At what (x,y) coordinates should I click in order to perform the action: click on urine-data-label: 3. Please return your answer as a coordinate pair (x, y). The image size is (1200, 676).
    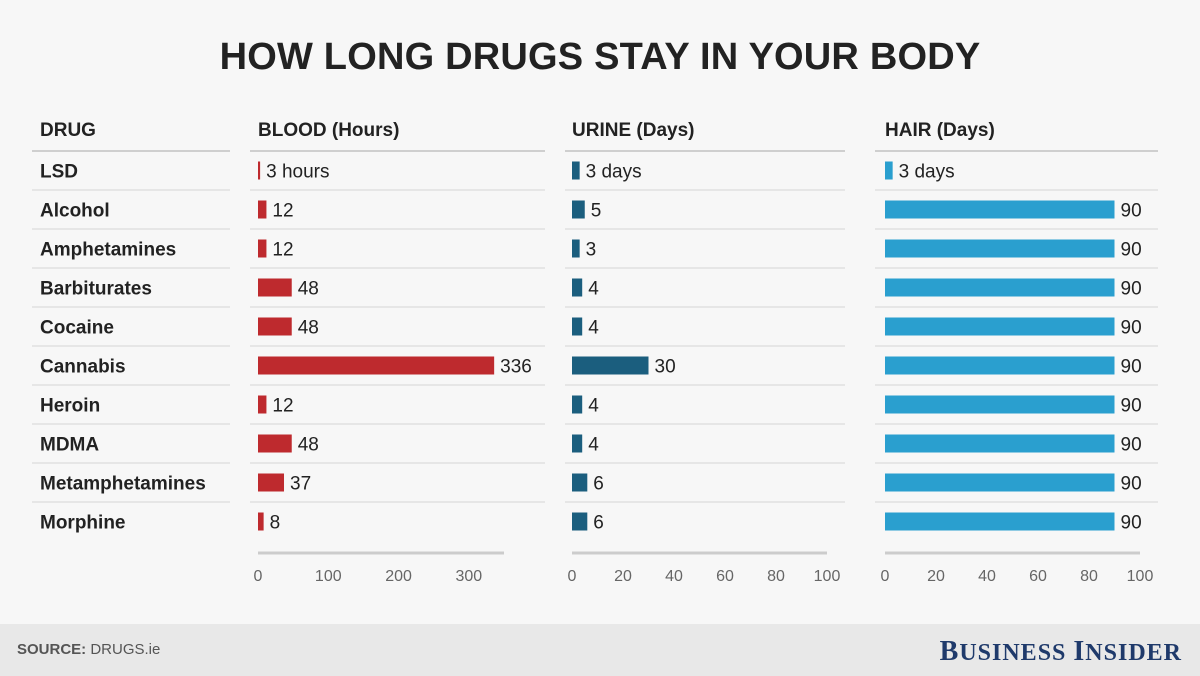
    Looking at the image, I should click on (591, 250).